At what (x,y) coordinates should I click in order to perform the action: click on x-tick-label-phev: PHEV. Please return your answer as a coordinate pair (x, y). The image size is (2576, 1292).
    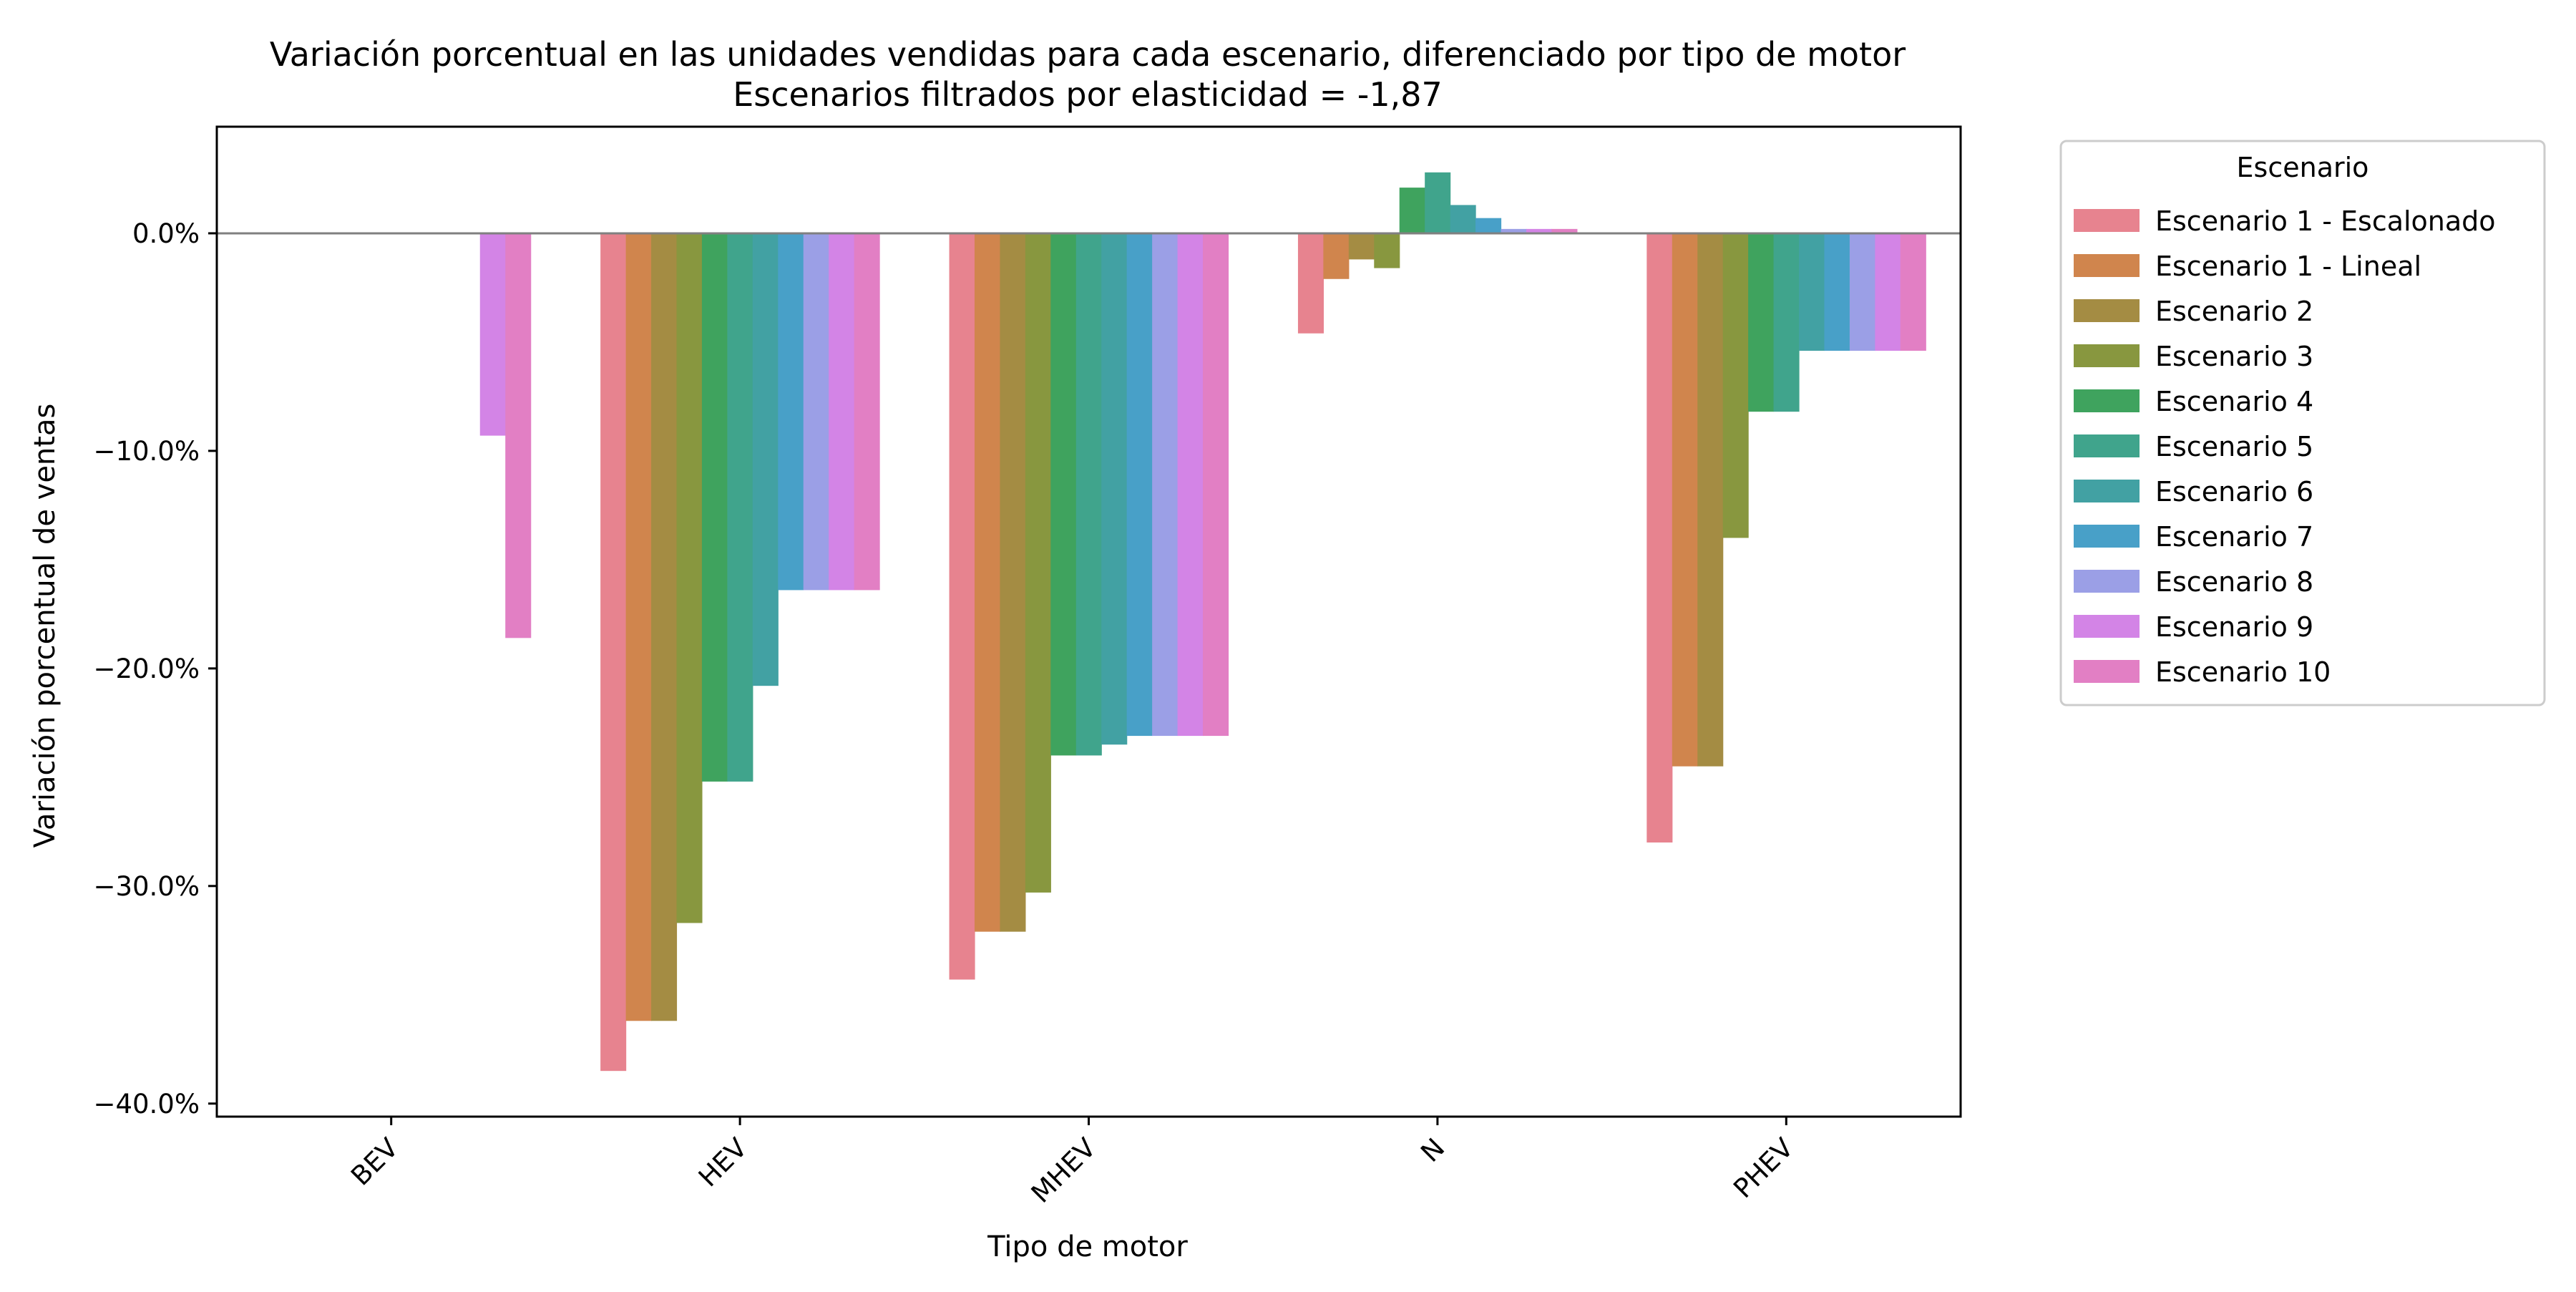
    Looking at the image, I should click on (1763, 1168).